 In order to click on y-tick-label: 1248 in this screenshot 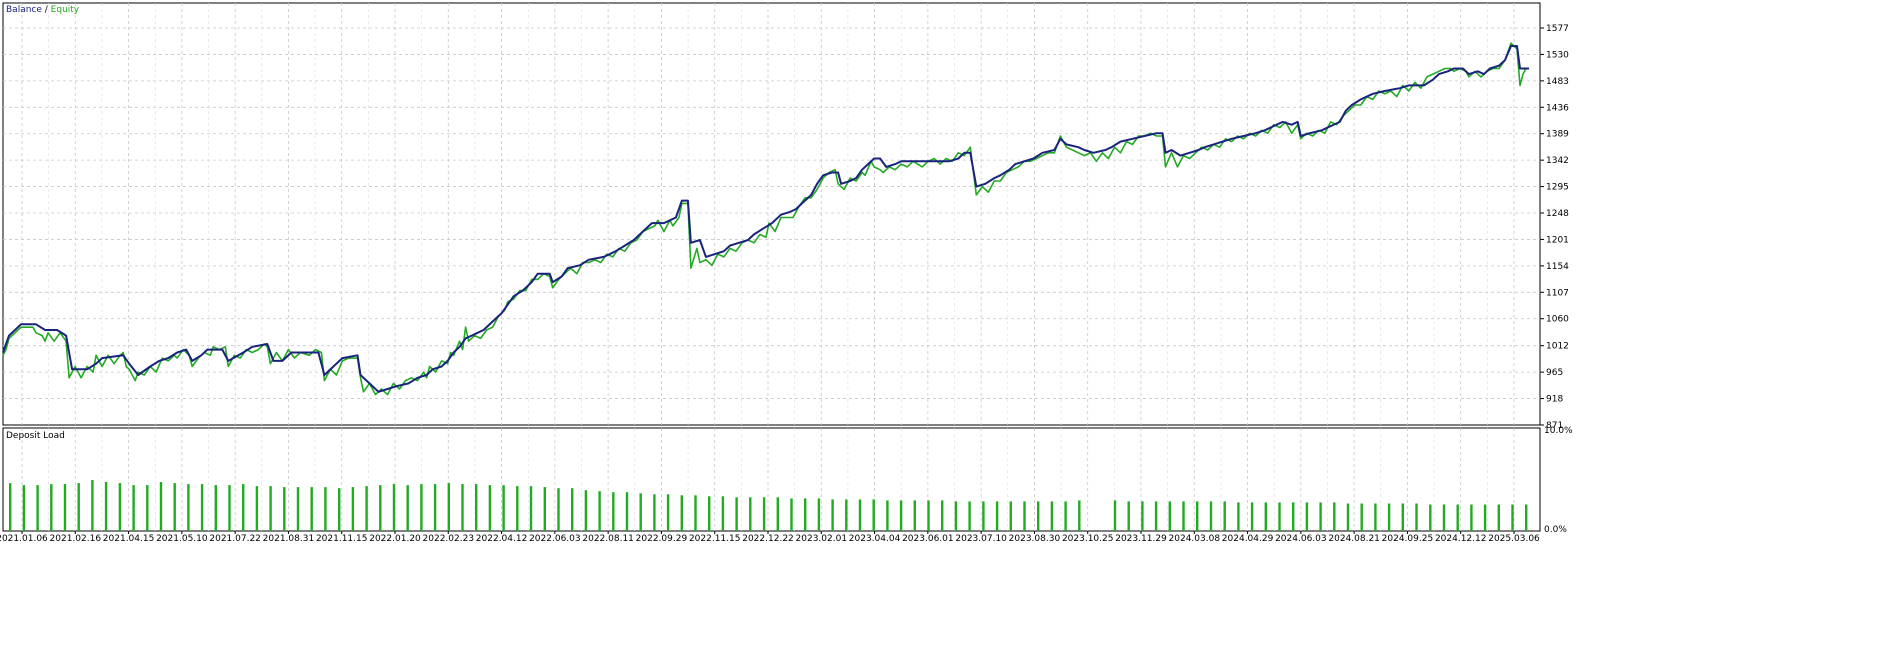, I will do `click(1557, 214)`.